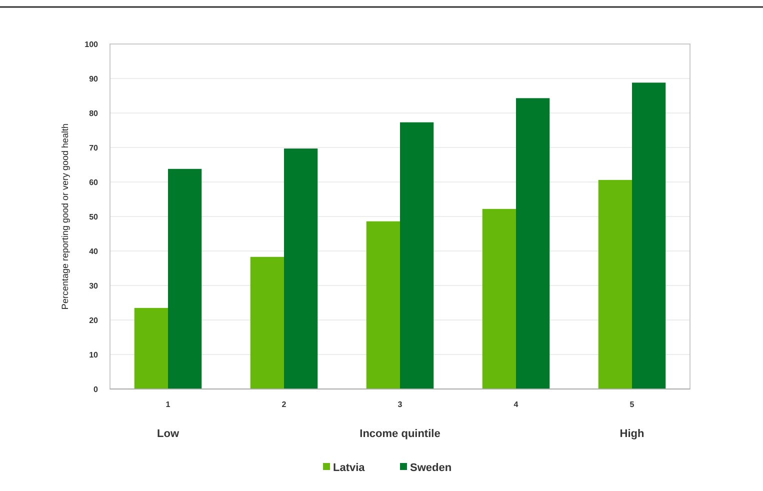 This screenshot has width=763, height=491. What do you see at coordinates (400, 404) in the screenshot?
I see `x-tick-label: 3` at bounding box center [400, 404].